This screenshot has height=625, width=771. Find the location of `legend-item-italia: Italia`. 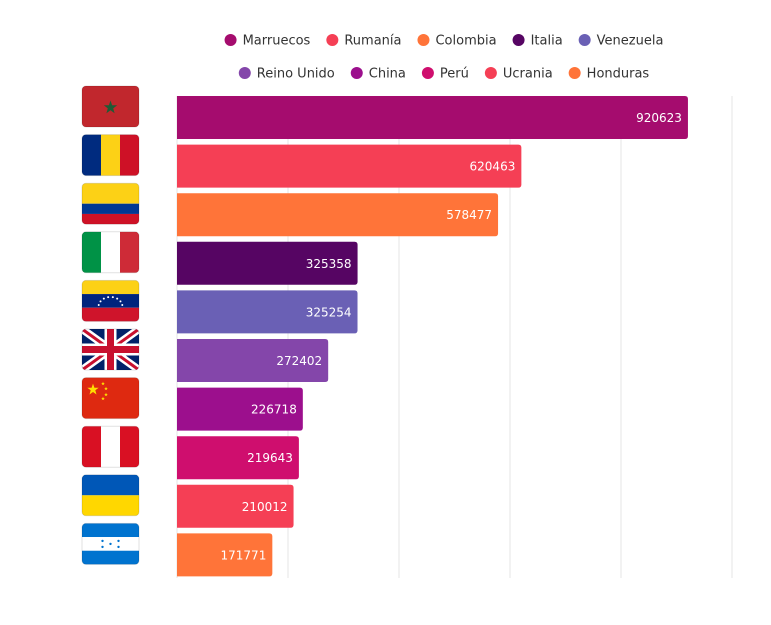

legend-item-italia: Italia is located at coordinates (537, 41).